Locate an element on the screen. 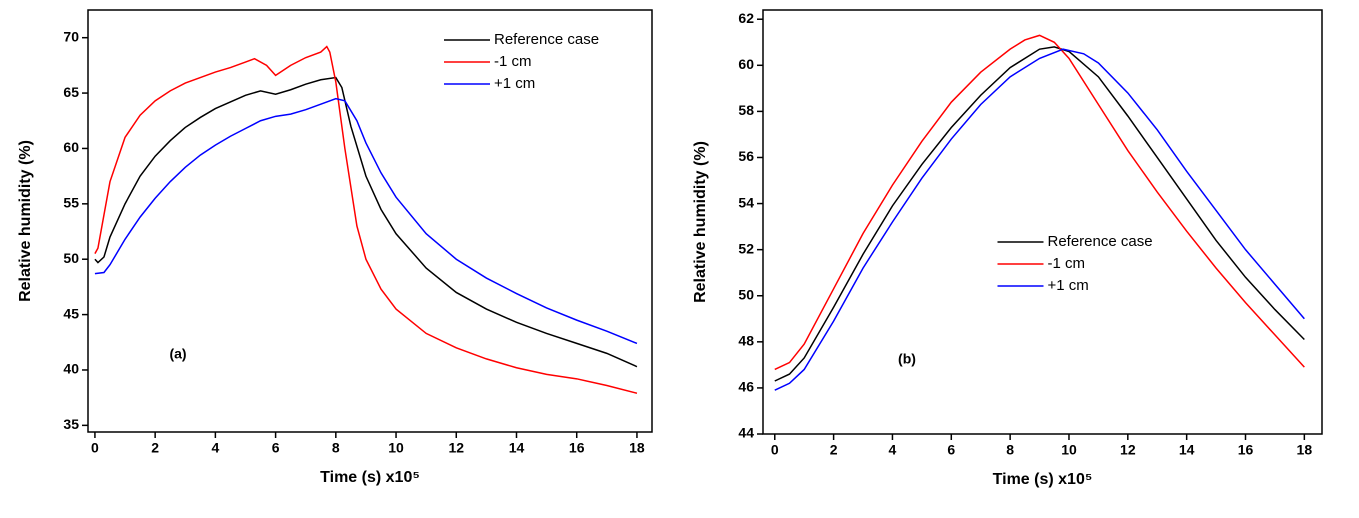 The height and width of the screenshot is (518, 1359). y-tick-label: 40 is located at coordinates (71, 369).